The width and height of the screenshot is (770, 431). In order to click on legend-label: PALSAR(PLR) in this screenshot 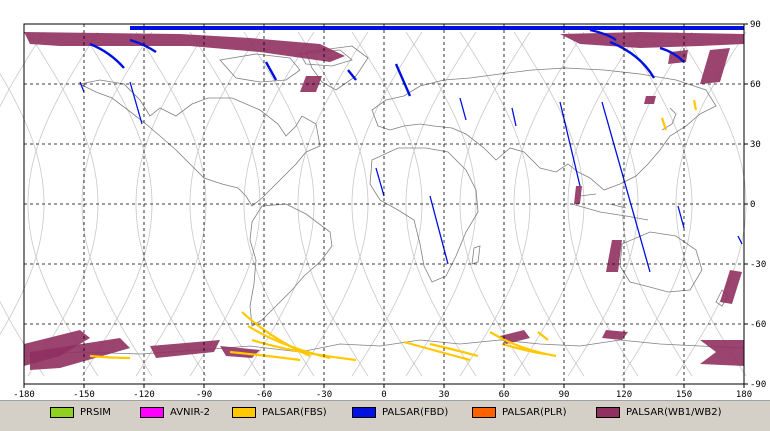, I will do `click(534, 412)`.